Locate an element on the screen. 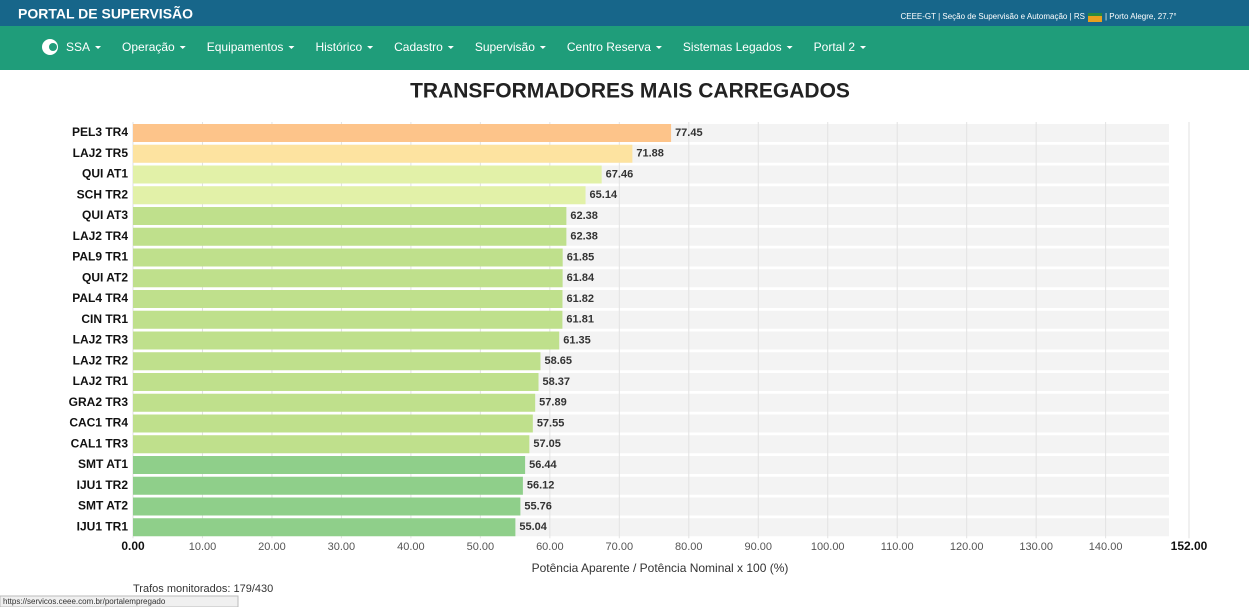 This screenshot has height=607, width=1249. y-tick-label: CIN TR1 is located at coordinates (104, 319).